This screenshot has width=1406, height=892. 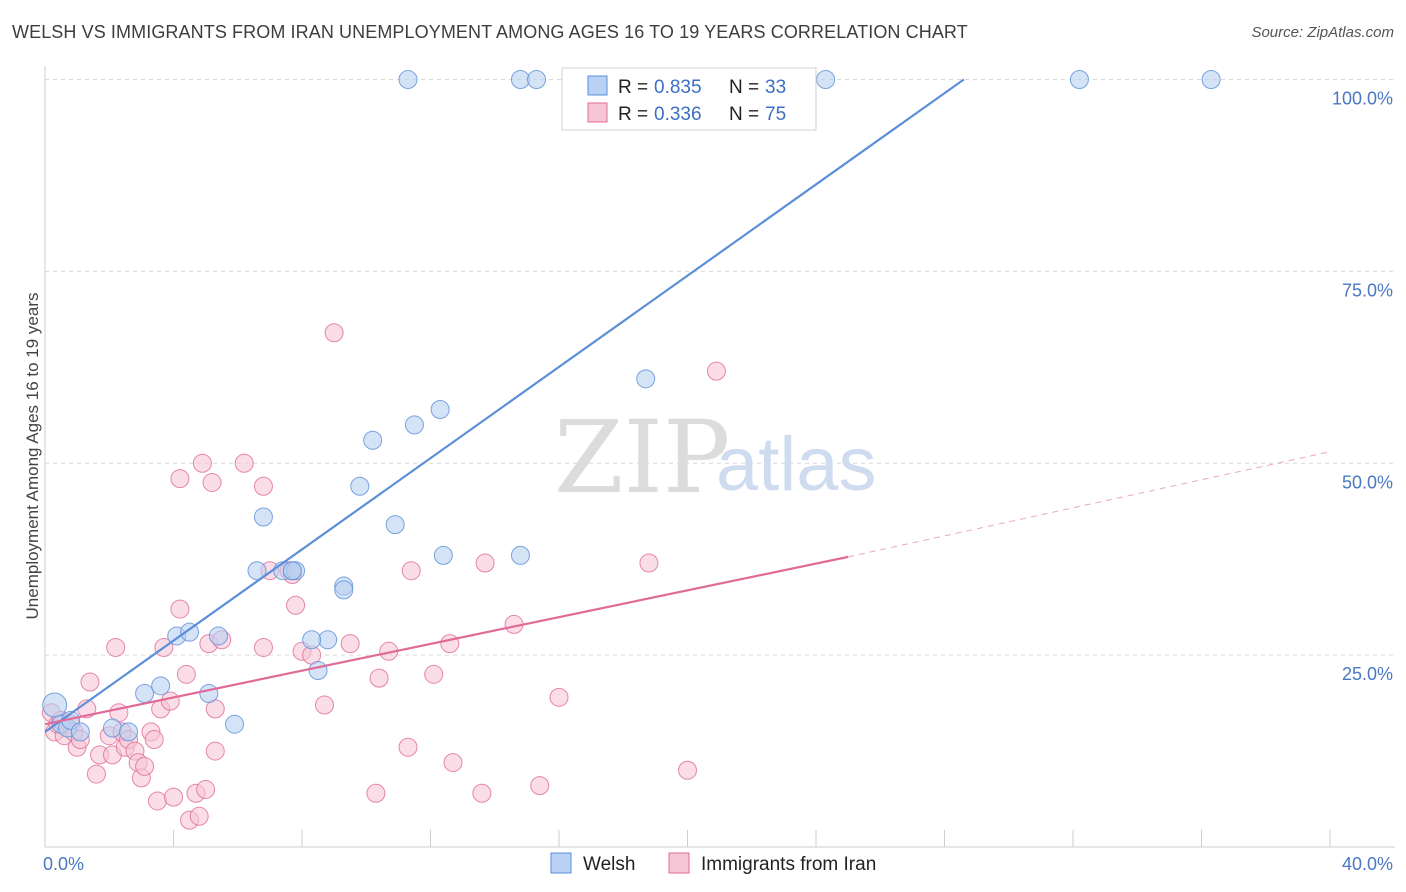 What do you see at coordinates (642, 457) in the screenshot?
I see `watermark-zip: ZIP` at bounding box center [642, 457].